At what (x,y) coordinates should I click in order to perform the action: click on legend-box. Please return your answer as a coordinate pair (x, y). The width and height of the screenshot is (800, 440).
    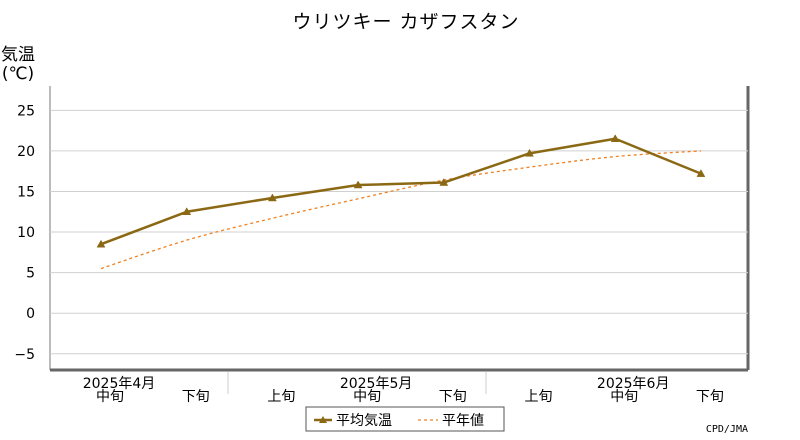
    Looking at the image, I should click on (405, 419).